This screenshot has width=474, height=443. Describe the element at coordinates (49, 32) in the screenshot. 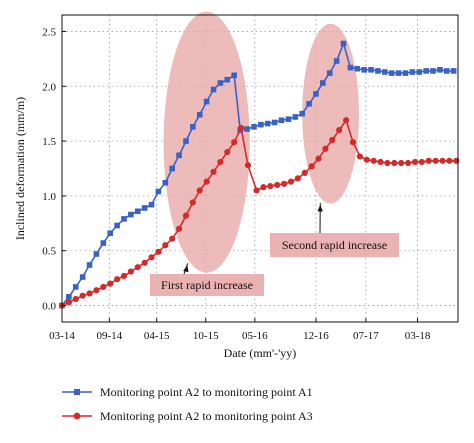

I see `y-tick-label: 2.5` at that location.